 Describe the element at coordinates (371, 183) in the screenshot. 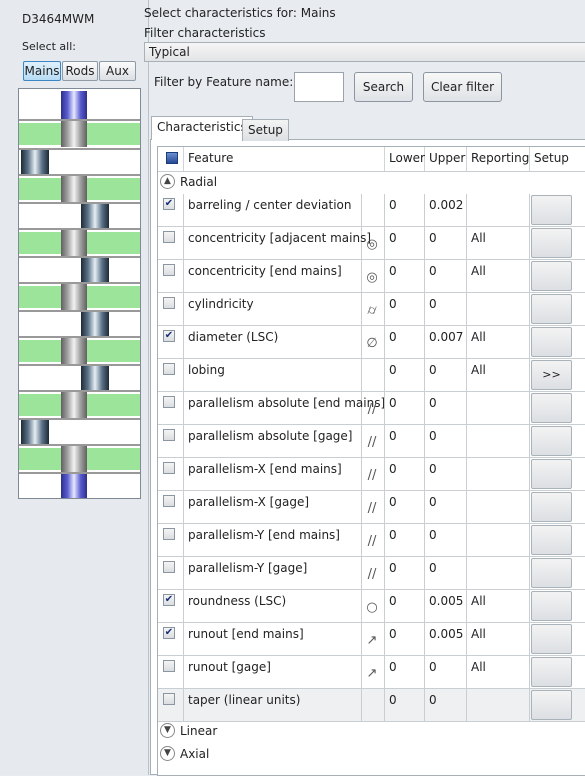

I see `group-radial: ▲ Radial` at that location.